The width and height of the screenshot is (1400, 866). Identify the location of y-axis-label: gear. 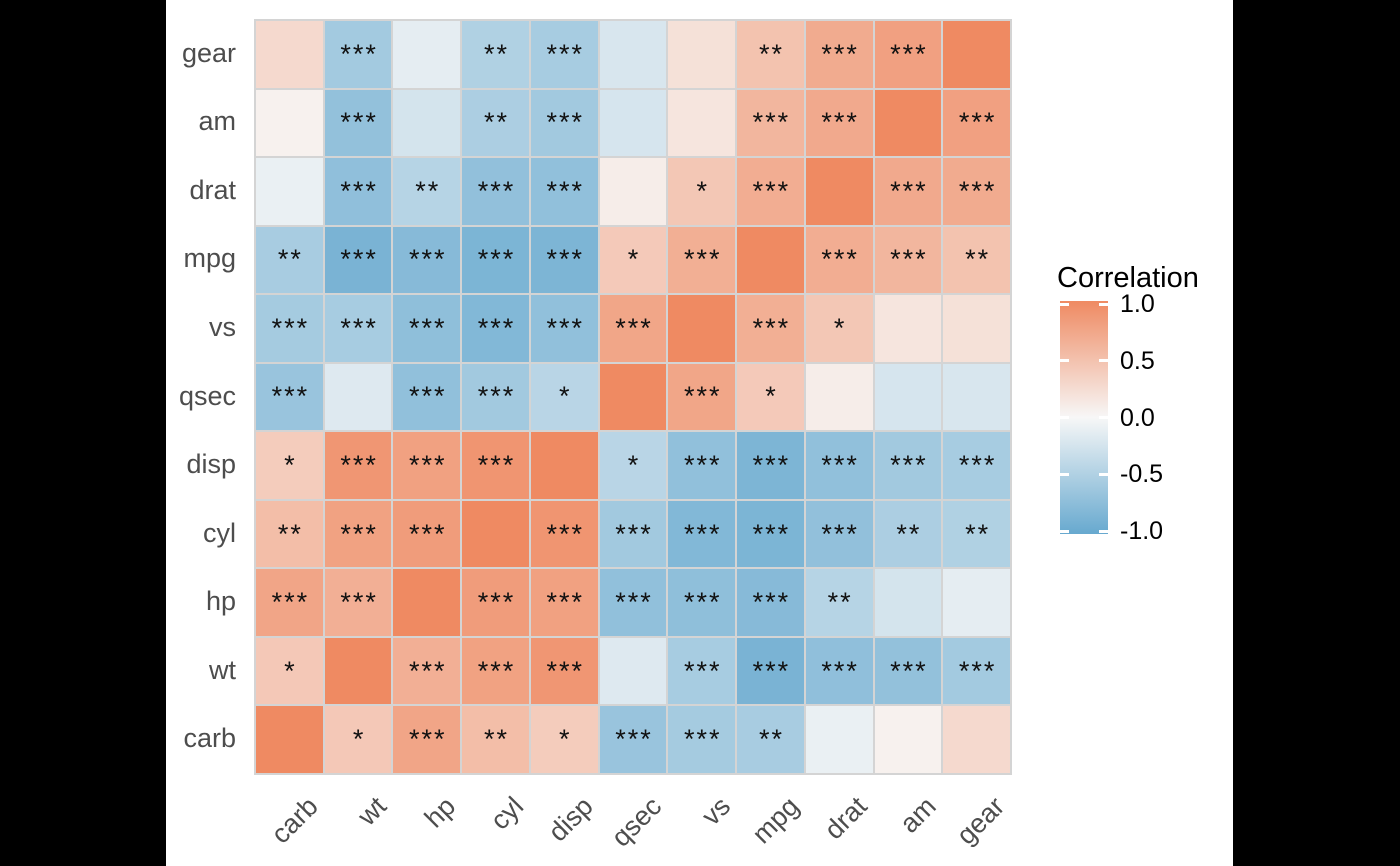
(208, 52).